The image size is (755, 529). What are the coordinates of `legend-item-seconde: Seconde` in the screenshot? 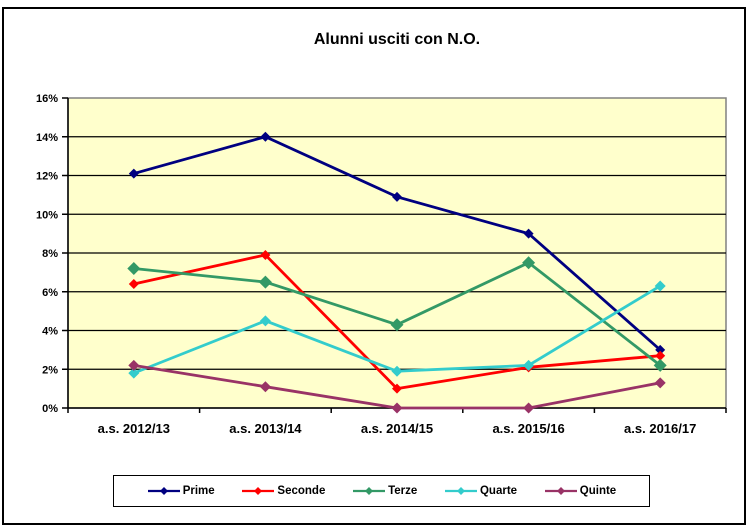 It's located at (283, 491).